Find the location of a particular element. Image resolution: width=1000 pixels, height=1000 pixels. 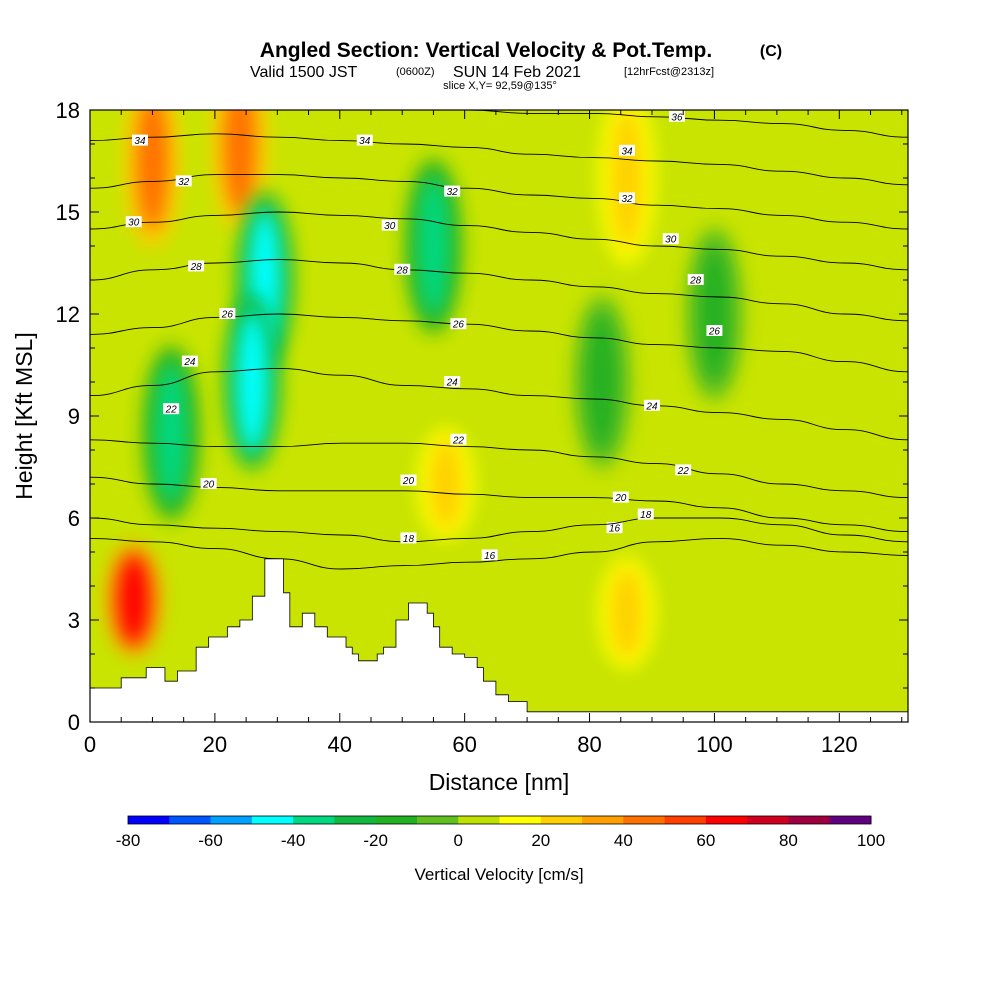

isentrope-label-text: 28 is located at coordinates (695, 281).